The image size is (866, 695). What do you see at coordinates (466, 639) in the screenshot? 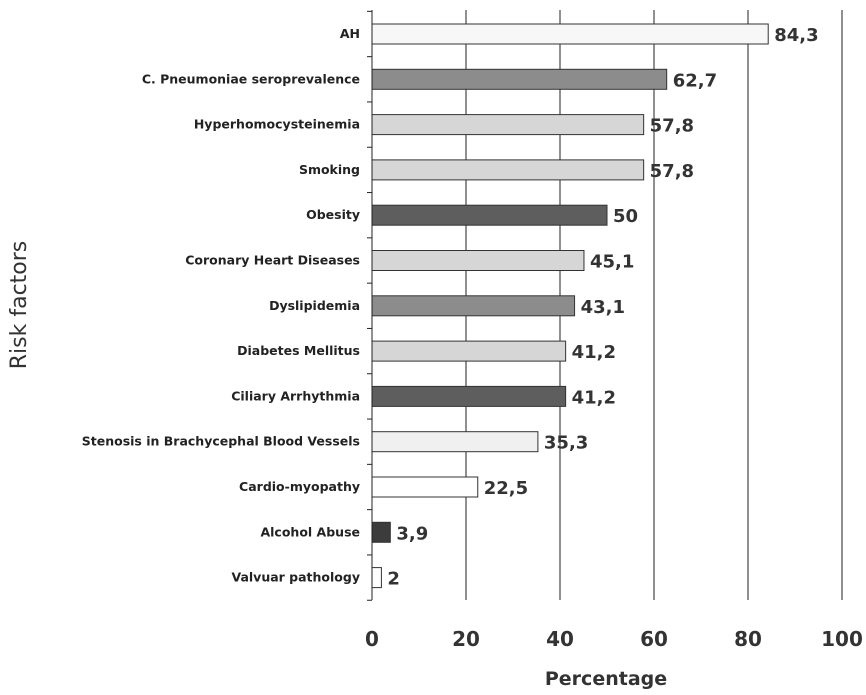
I see `x-tick-label: 20` at bounding box center [466, 639].